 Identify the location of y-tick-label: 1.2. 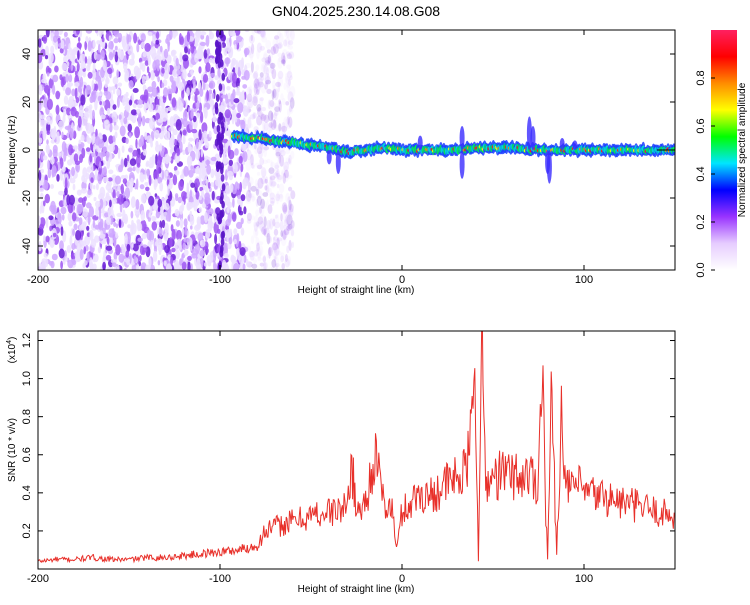
(27, 340).